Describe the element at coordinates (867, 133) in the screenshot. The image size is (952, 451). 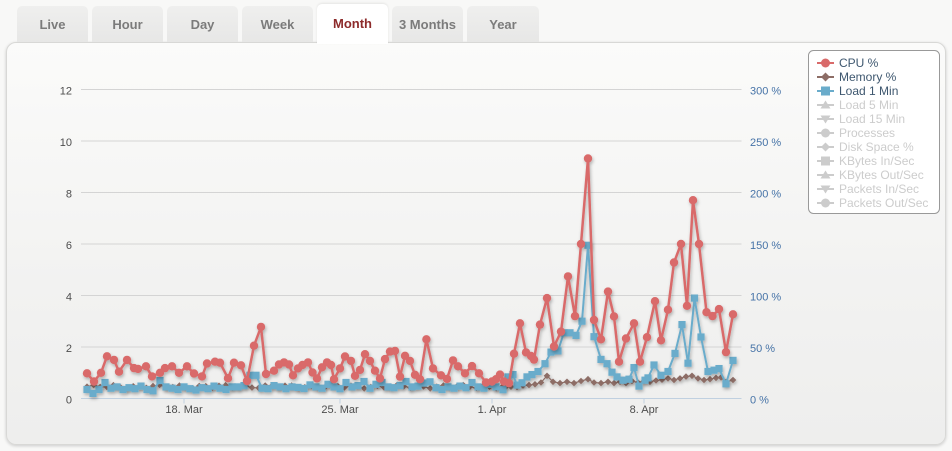
I see `svg-text: Processes` at that location.